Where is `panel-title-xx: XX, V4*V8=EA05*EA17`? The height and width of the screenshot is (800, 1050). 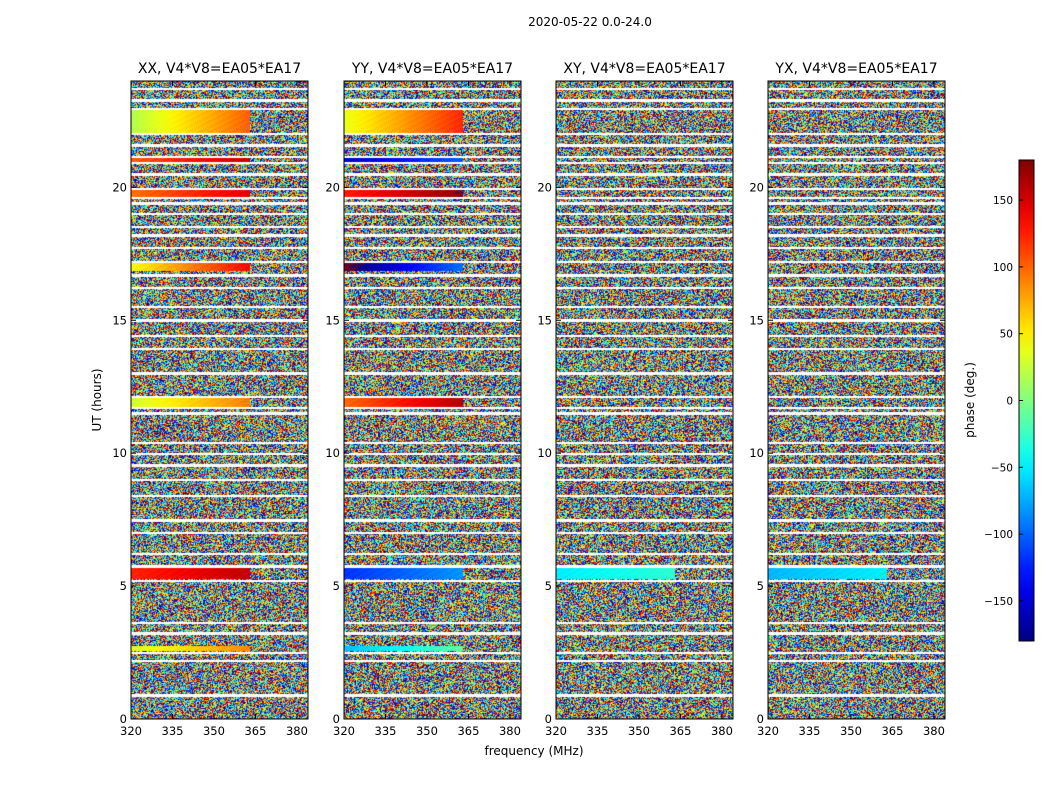
panel-title-xx: XX, V4*V8=EA05*EA17 is located at coordinates (219, 69).